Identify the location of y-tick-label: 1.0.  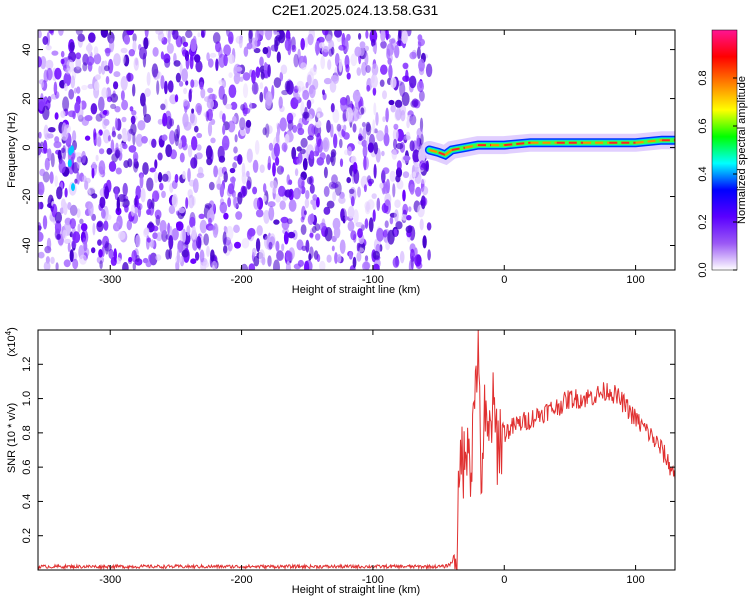
(27, 398).